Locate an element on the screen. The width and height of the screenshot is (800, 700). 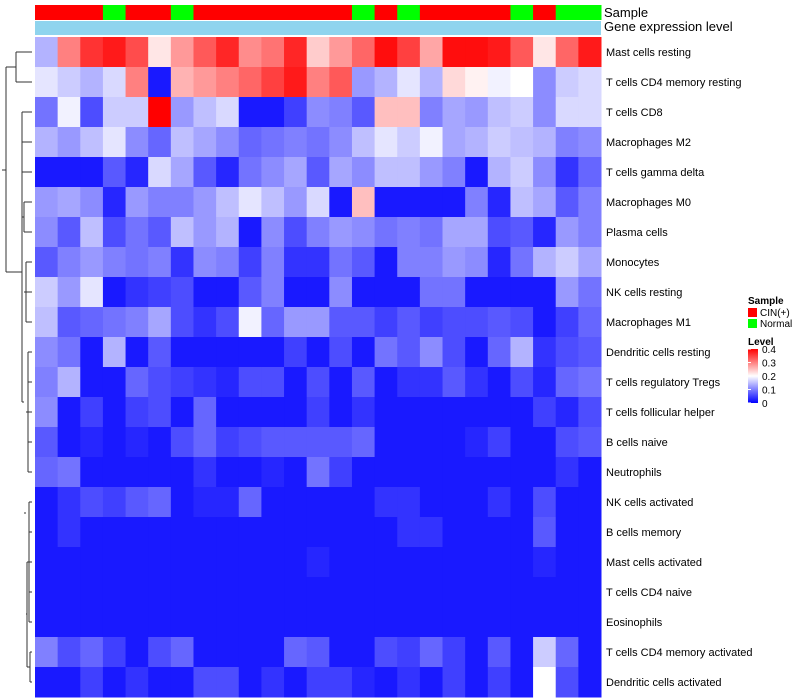
row-label: T cells CD4 memory resting is located at coordinates (674, 83).